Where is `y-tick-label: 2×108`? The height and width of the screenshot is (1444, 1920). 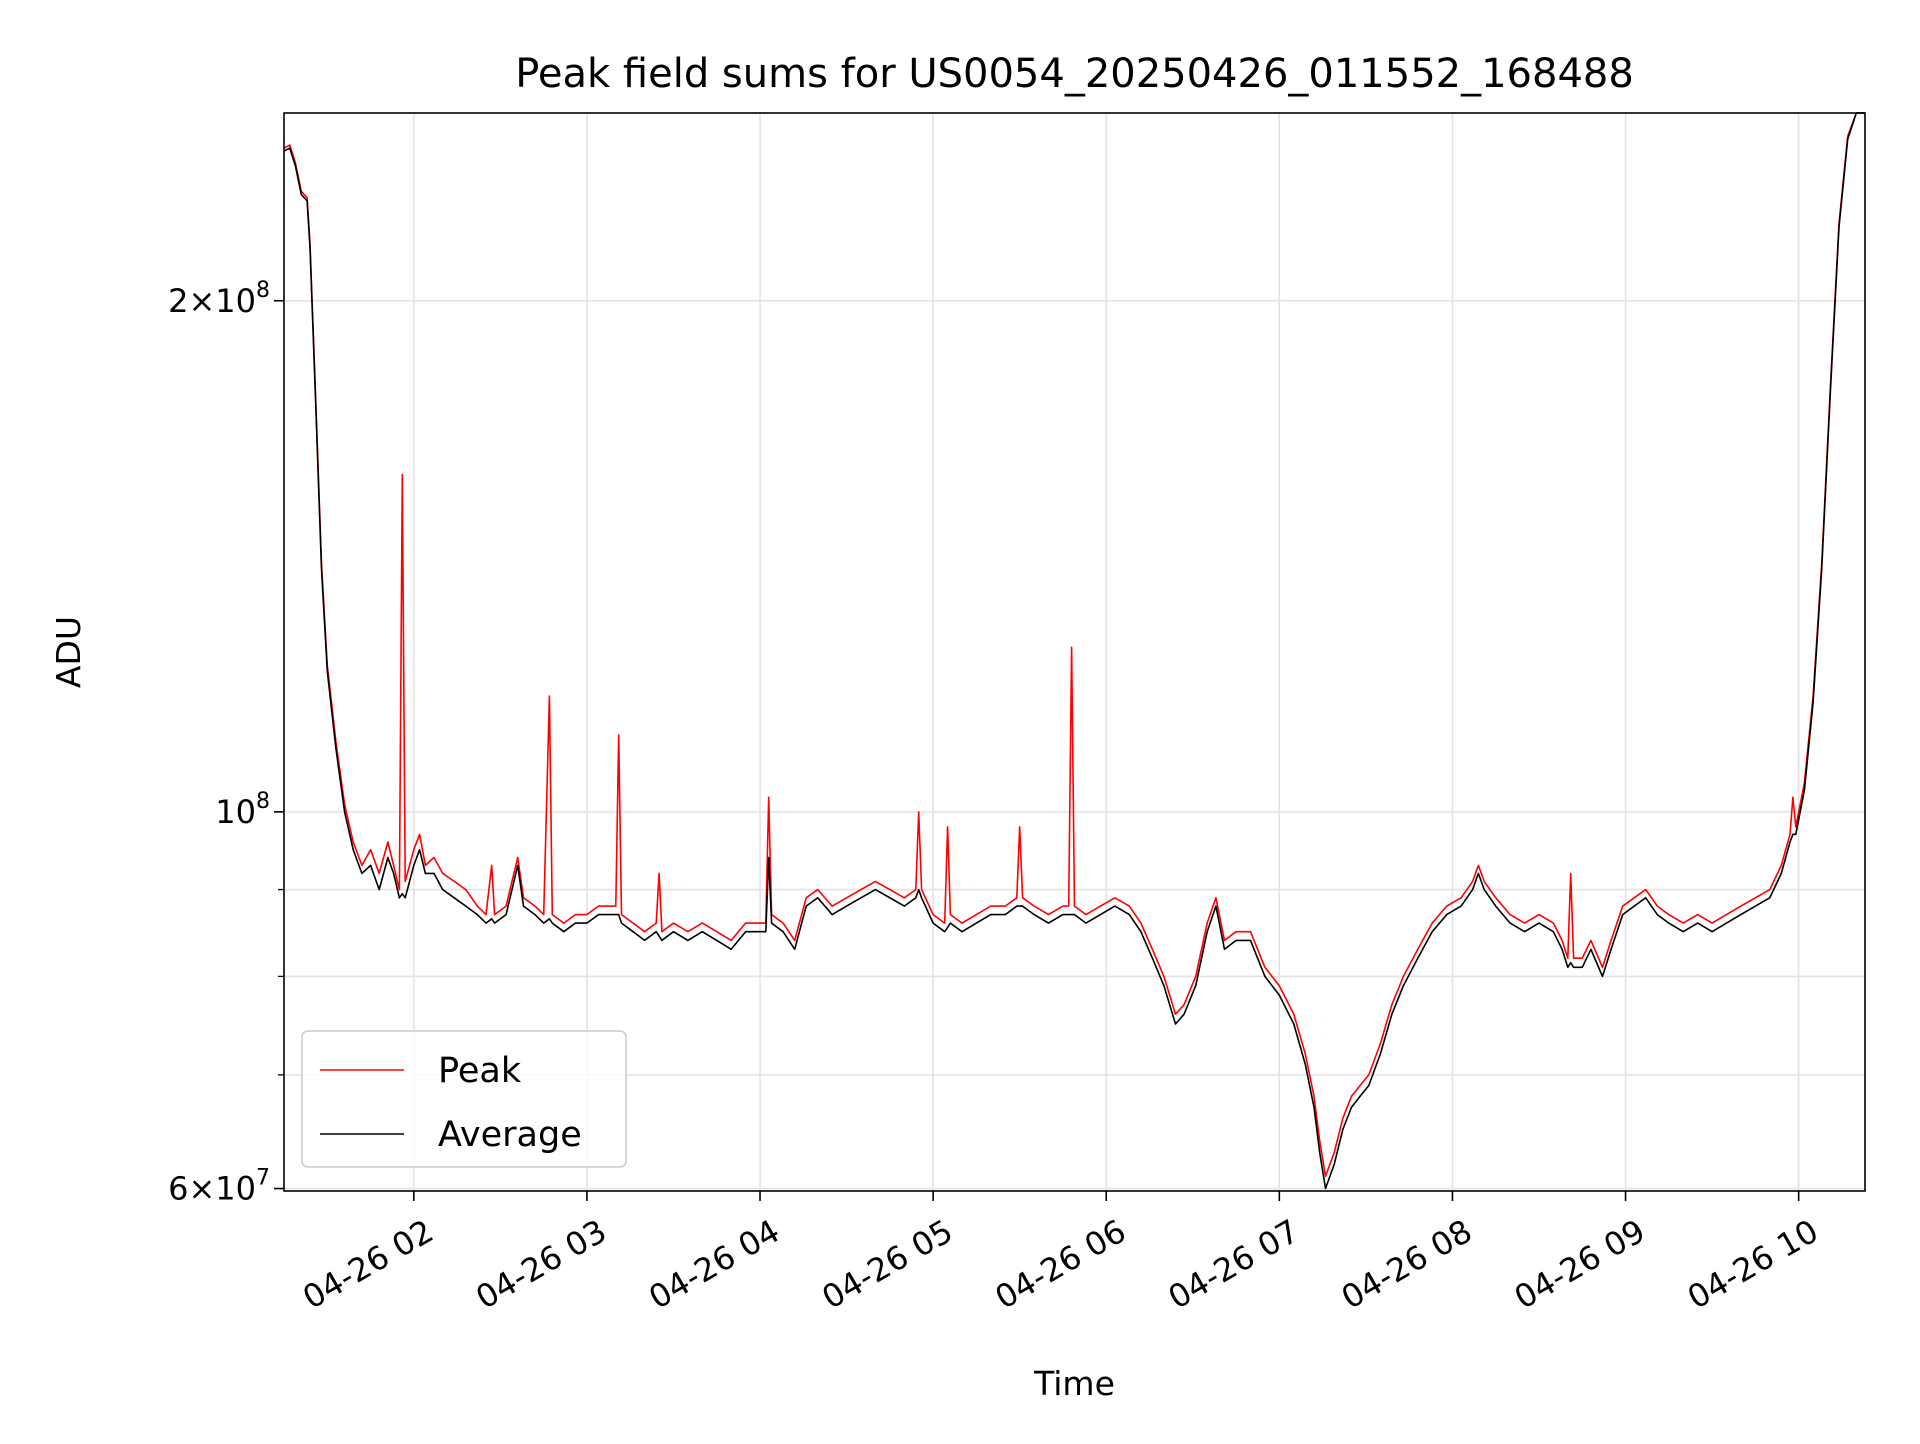
y-tick-label: 2×108 is located at coordinates (219, 299).